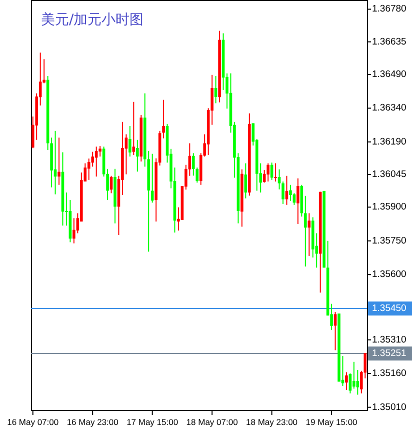 This screenshot has width=412, height=431. Describe the element at coordinates (389, 308) in the screenshot. I see `ref-line-label: 1.35450` at that location.